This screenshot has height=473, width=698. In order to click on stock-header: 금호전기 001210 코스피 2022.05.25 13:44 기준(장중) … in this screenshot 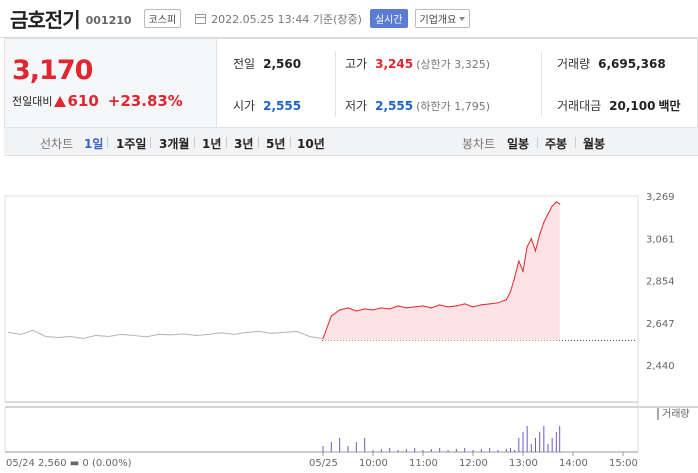, I will do `click(349, 19)`.